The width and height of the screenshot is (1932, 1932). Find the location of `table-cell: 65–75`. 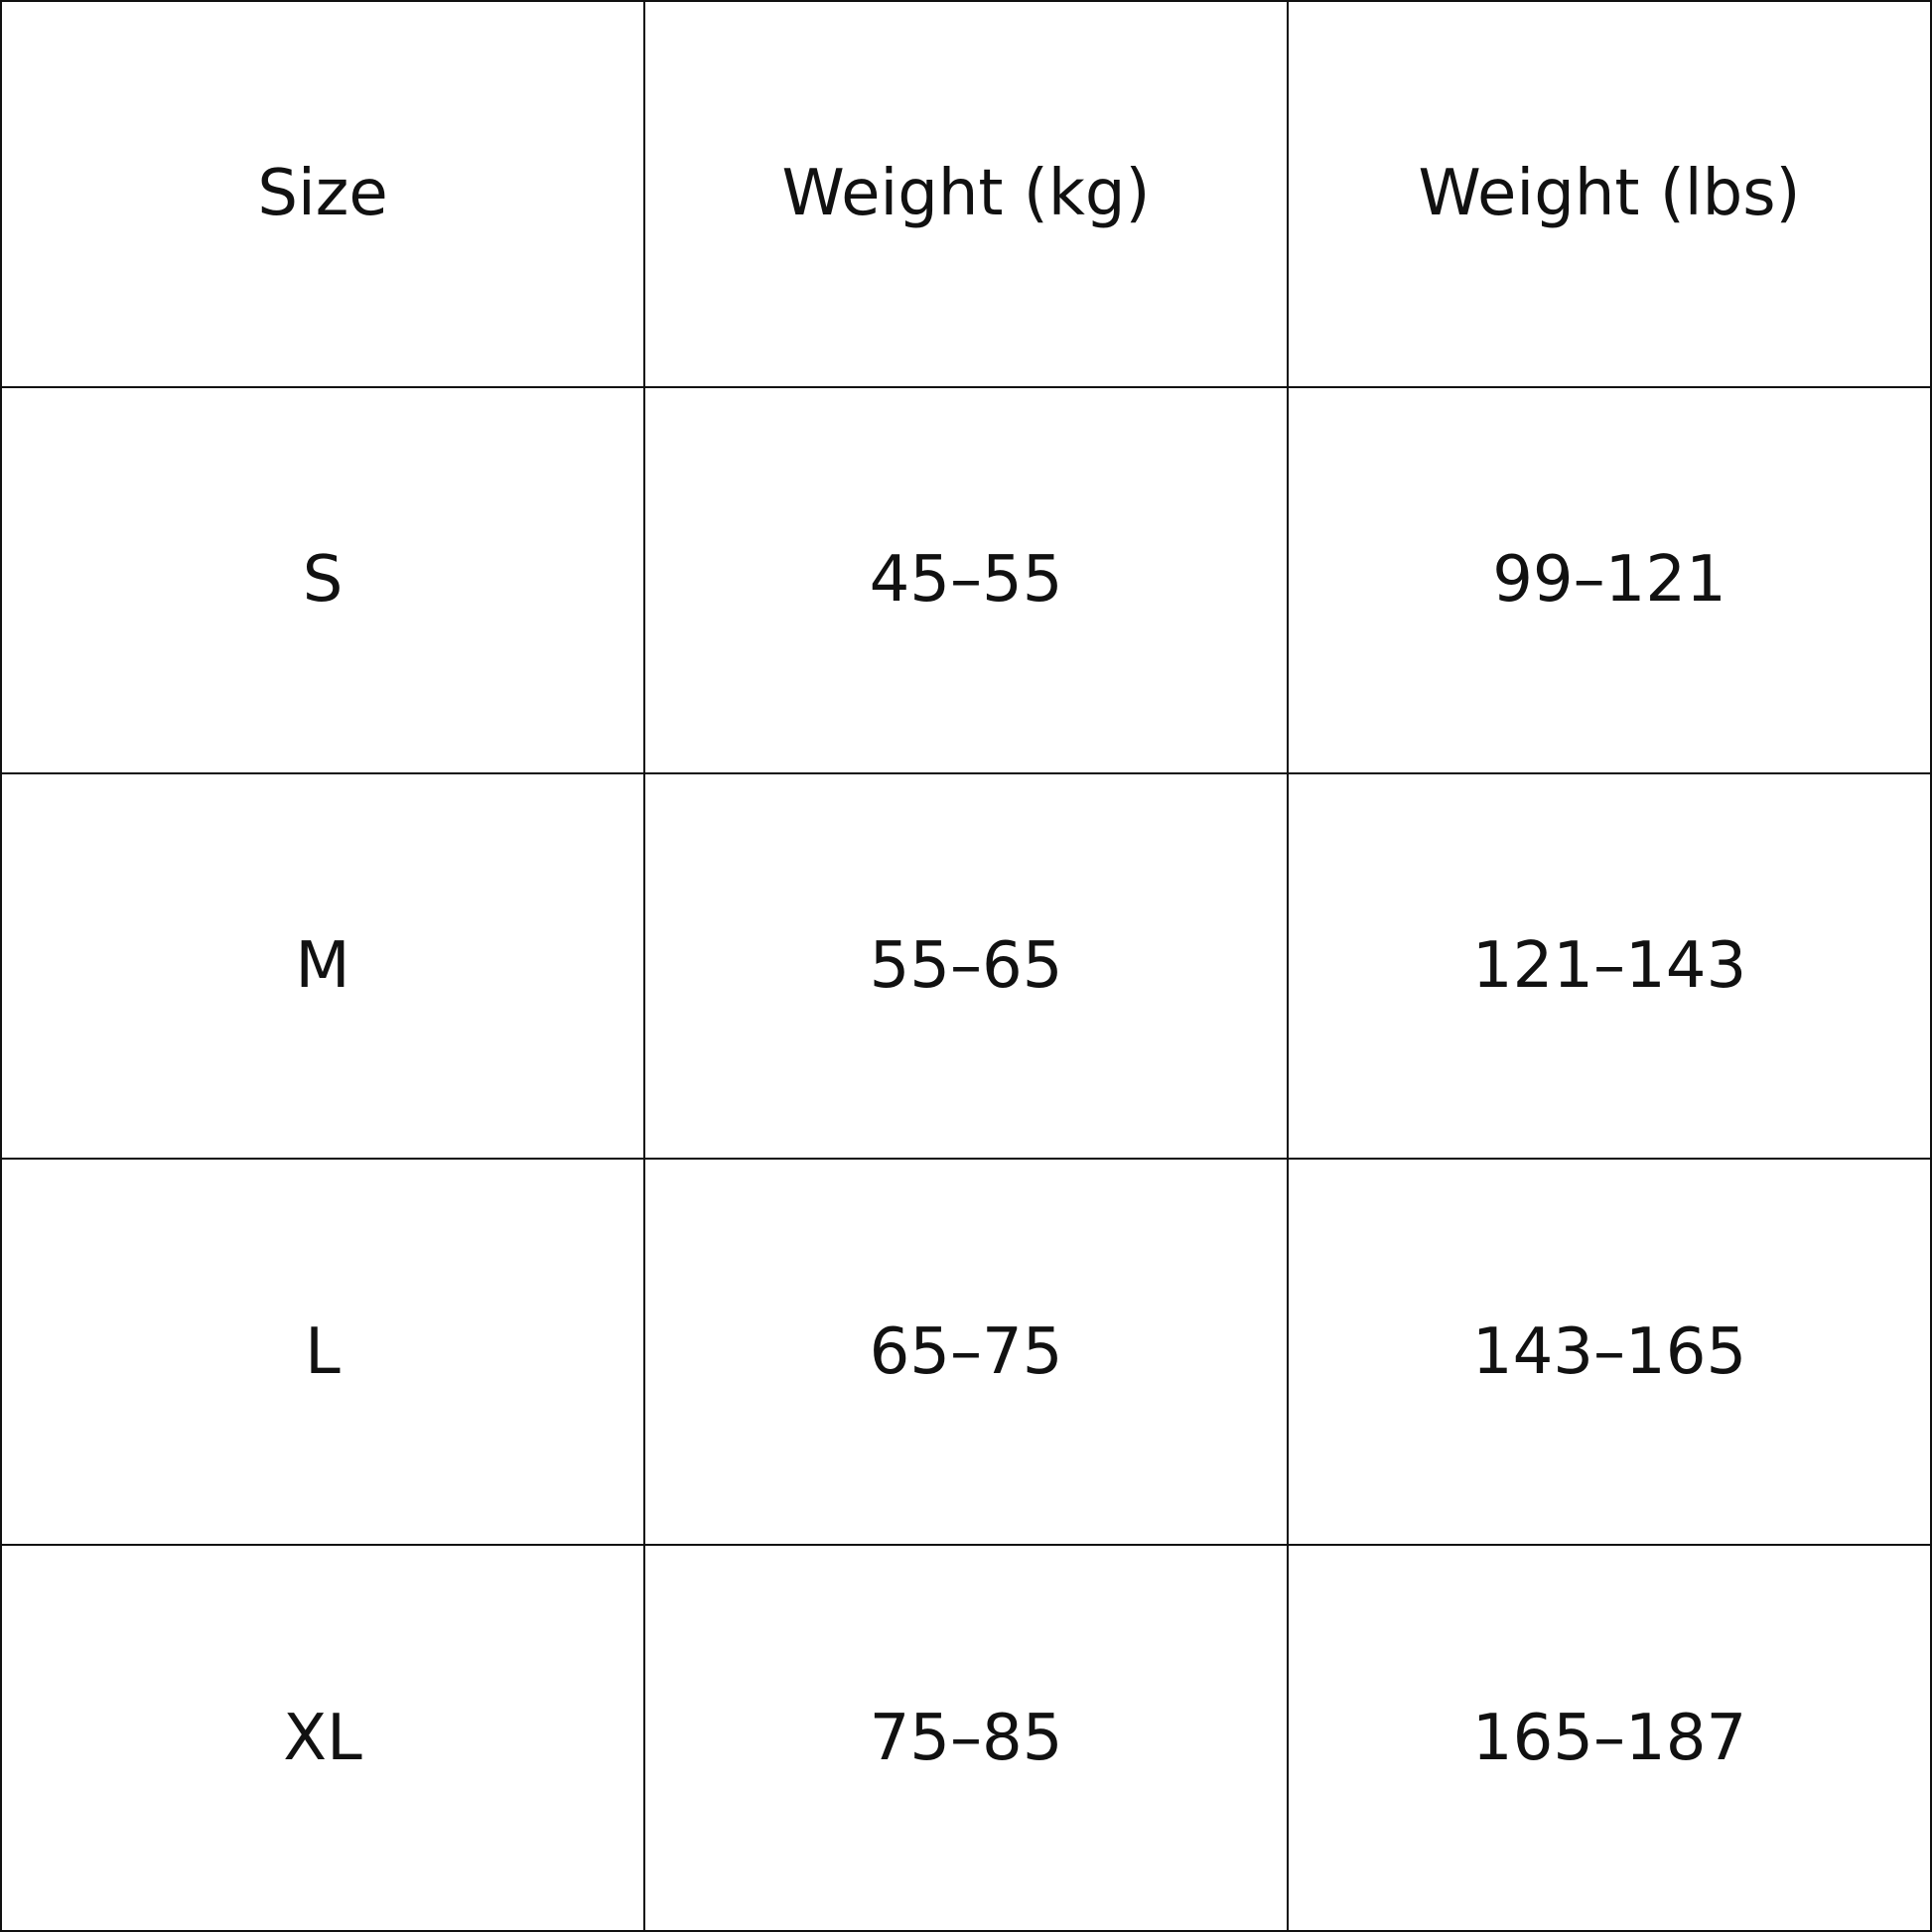

table-cell: 65–75 is located at coordinates (967, 1353).